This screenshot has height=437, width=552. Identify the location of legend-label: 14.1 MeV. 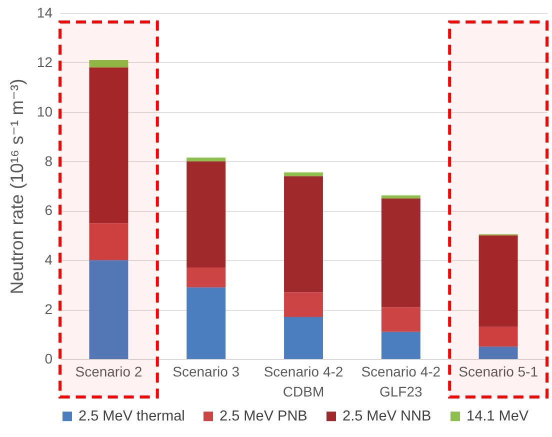
(497, 416).